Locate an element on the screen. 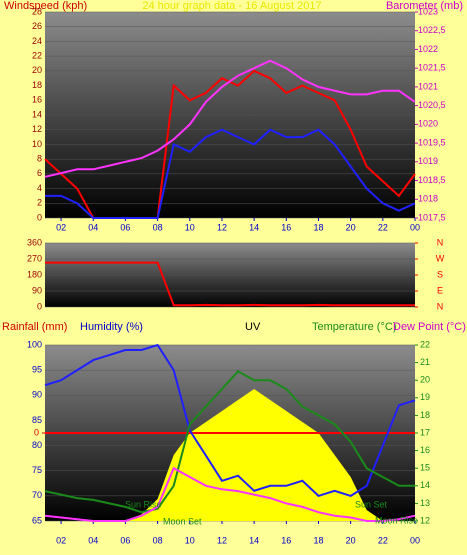 Image resolution: width=467 pixels, height=555 pixels. y-tick-label: 2 is located at coordinates (39, 203).